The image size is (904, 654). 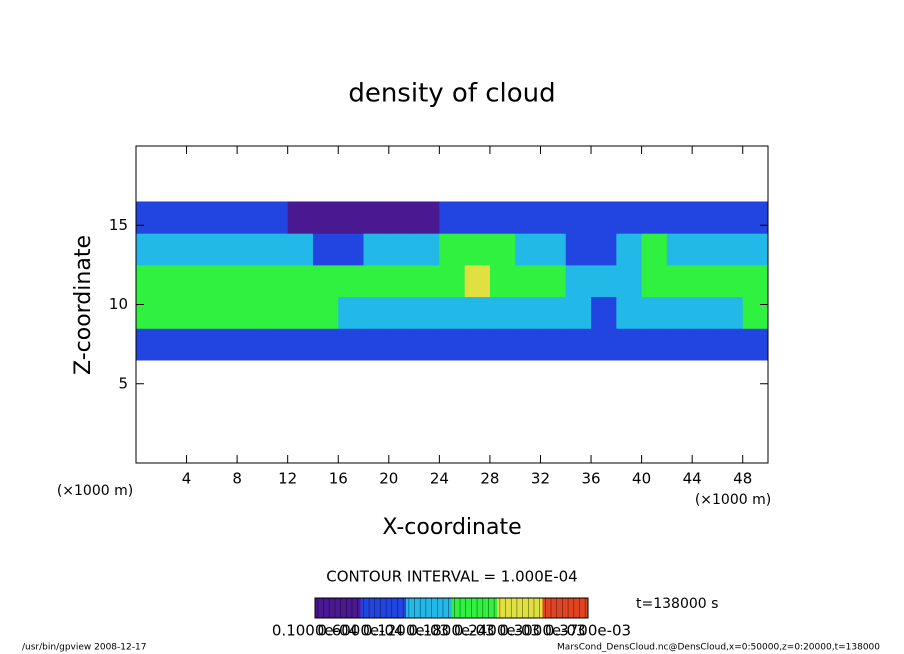 What do you see at coordinates (451, 631) in the screenshot?
I see `colorbar-label: 0.1800e-03` at bounding box center [451, 631].